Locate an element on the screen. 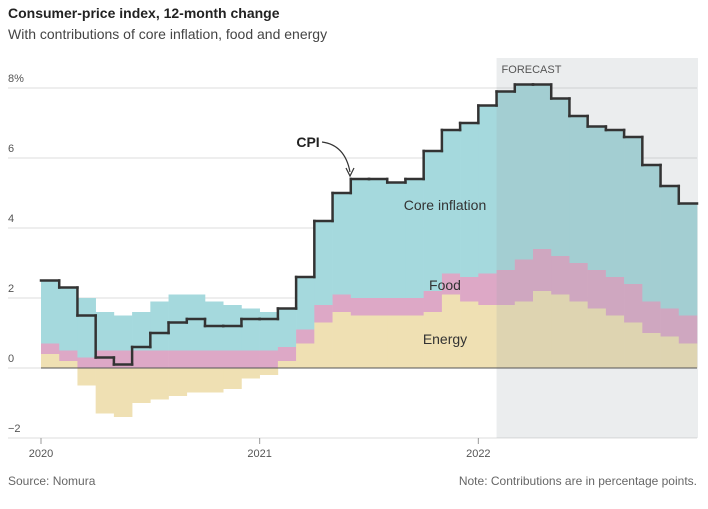 The width and height of the screenshot is (708, 509). cpi-label: CPI is located at coordinates (307, 142).